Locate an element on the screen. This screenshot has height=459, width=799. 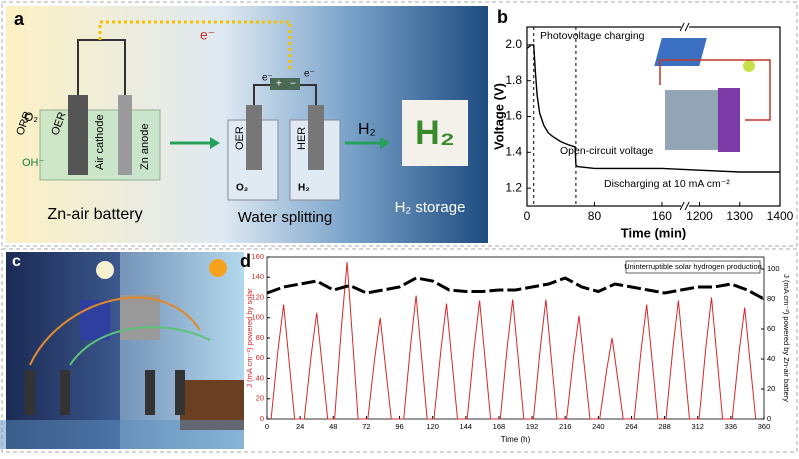
battery is located at coordinates (140, 317).